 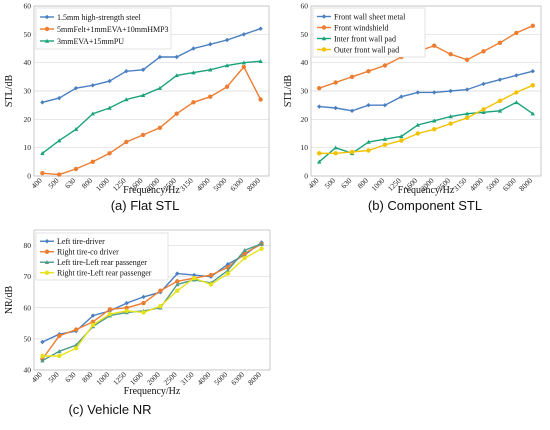 I want to click on chart-caption: (a) Flat STL, so click(x=145, y=205).